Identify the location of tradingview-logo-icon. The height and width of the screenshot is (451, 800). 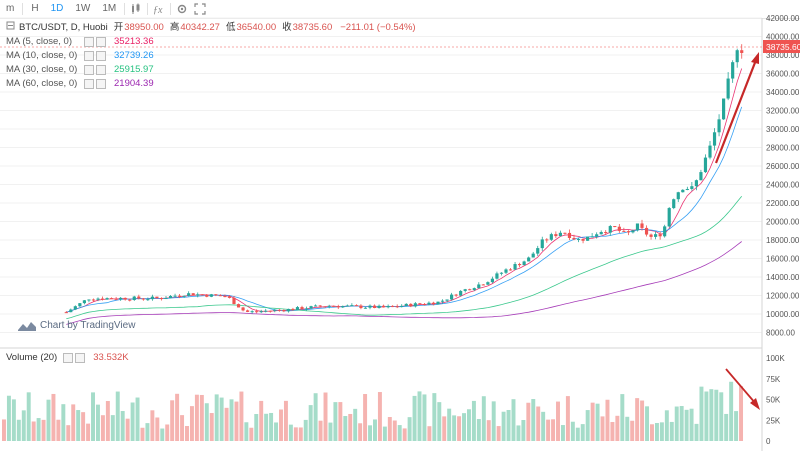
(27, 326).